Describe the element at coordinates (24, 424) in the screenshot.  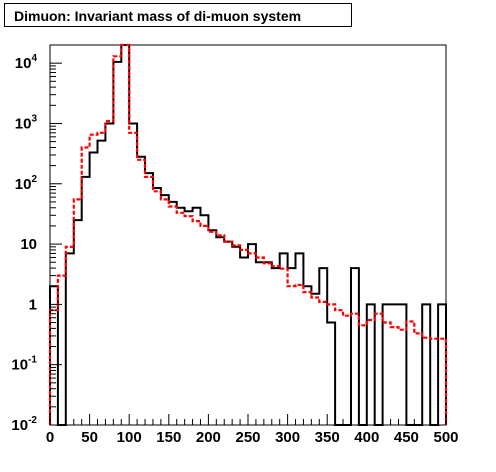
I see `y-tick-label: 10⁻²` at that location.